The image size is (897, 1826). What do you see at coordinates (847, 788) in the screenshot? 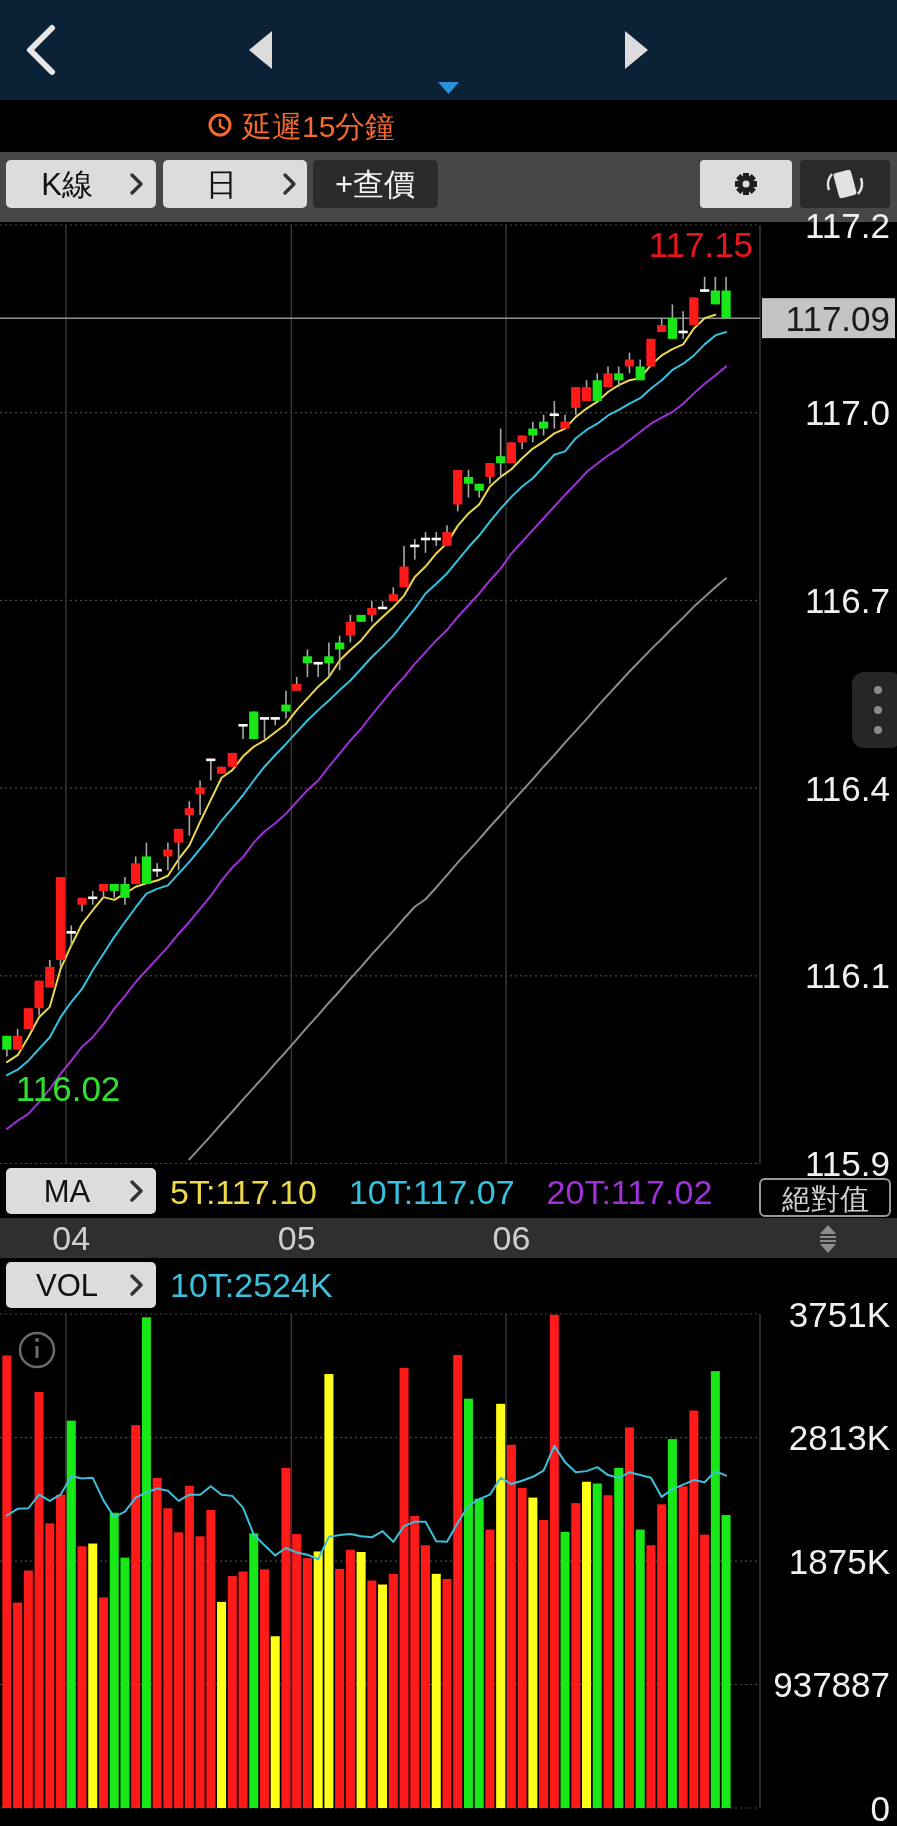
I see `y-tick-label: 116.4` at bounding box center [847, 788].